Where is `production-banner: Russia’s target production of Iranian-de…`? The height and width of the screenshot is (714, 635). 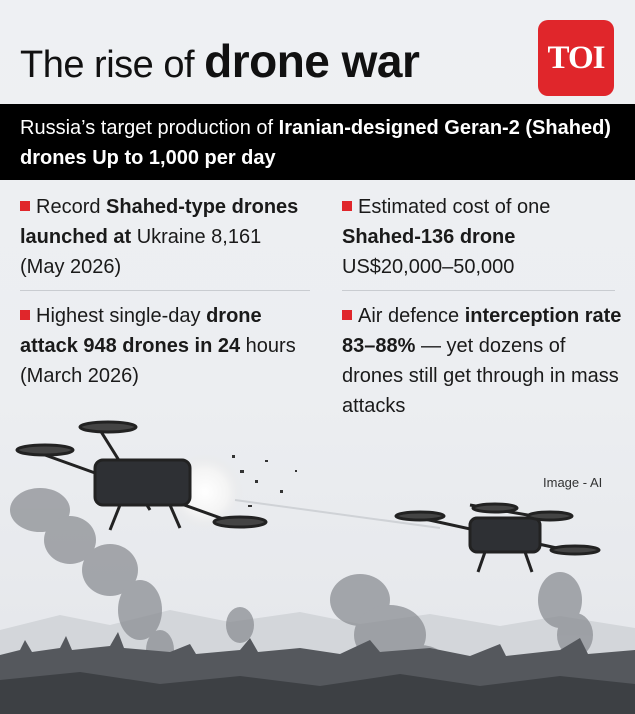
production-banner: Russia’s target production of Iranian-de… is located at coordinates (317, 142).